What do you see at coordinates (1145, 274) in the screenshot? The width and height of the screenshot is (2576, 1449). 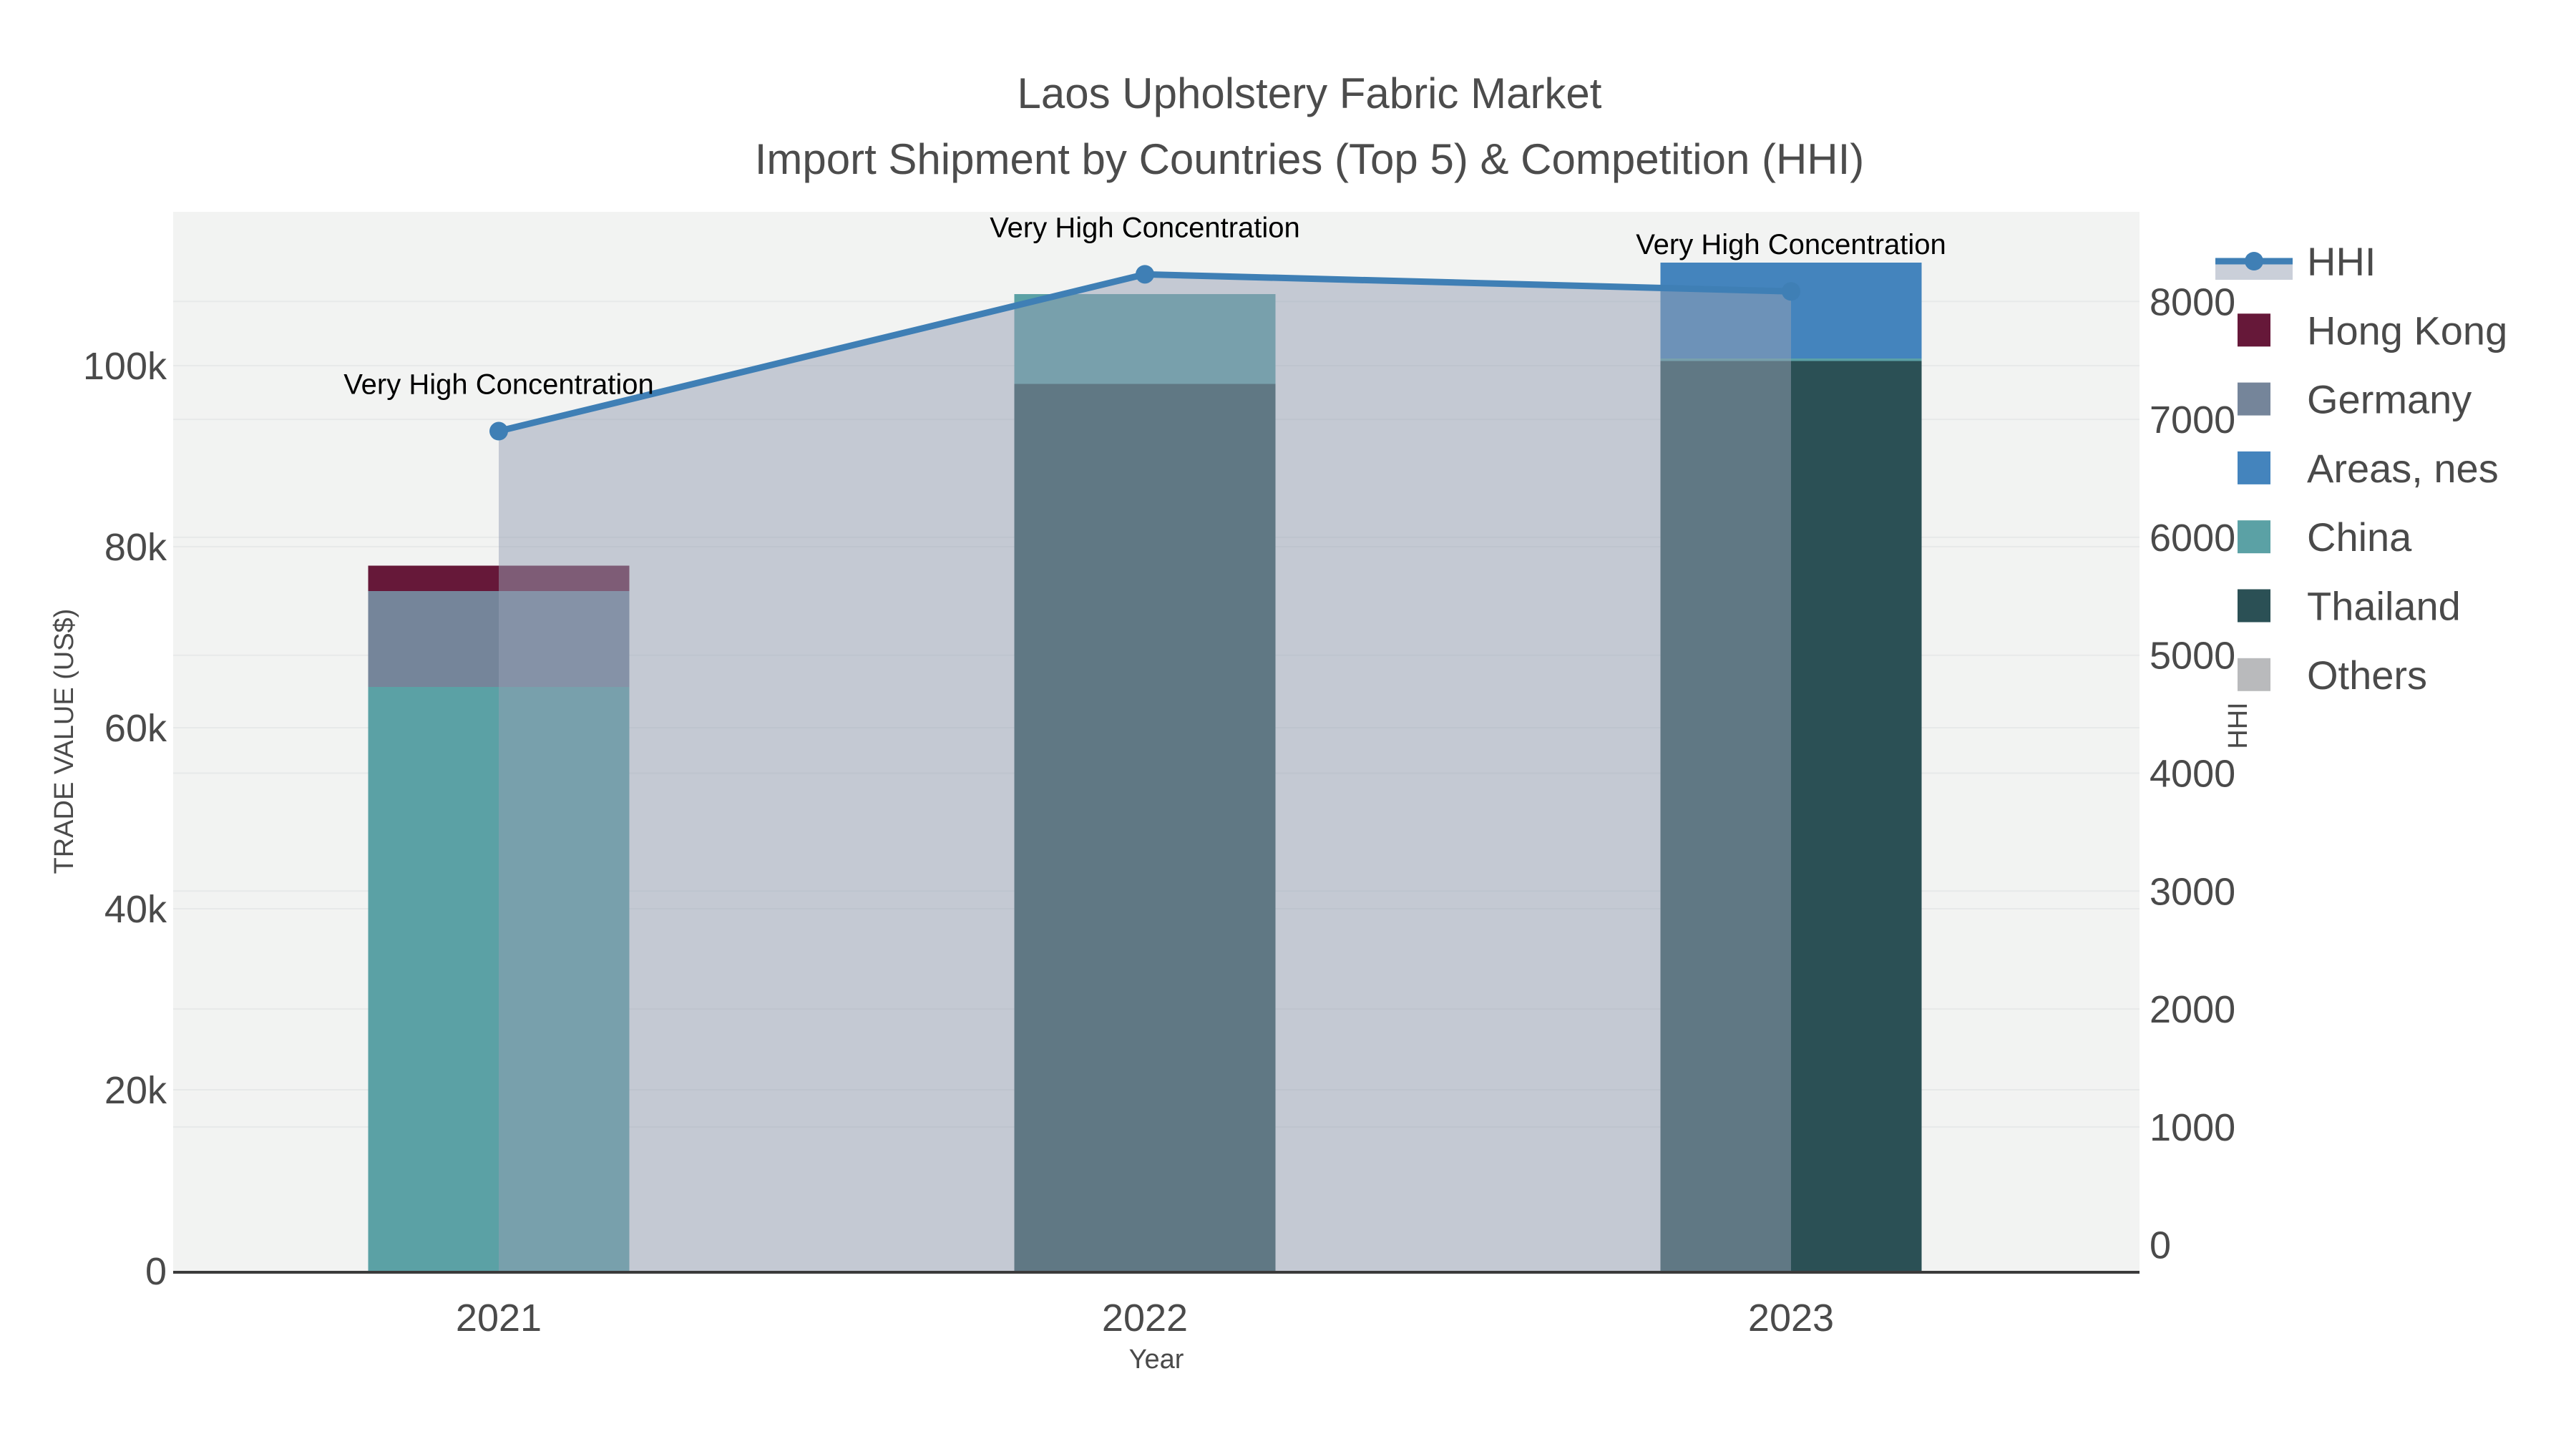 I see `hhi-marker-2022` at bounding box center [1145, 274].